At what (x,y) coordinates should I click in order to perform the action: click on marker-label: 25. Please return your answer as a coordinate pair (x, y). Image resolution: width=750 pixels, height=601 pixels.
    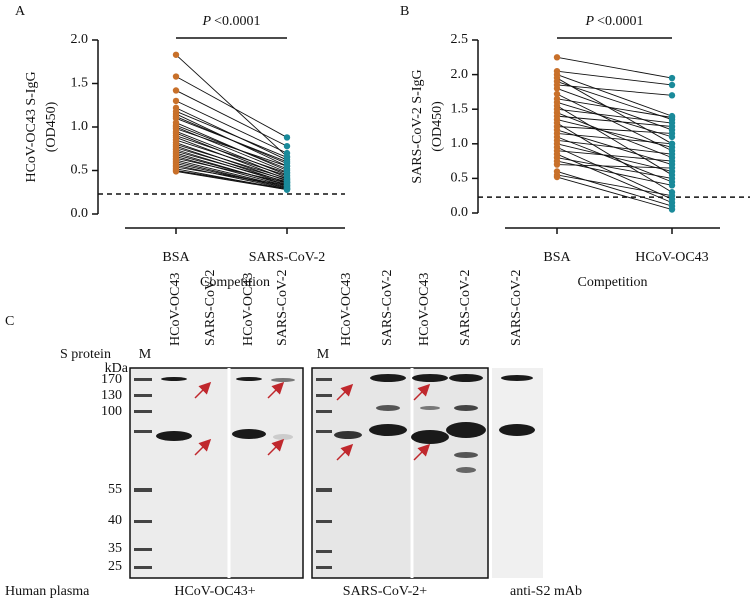
    Looking at the image, I should click on (115, 566).